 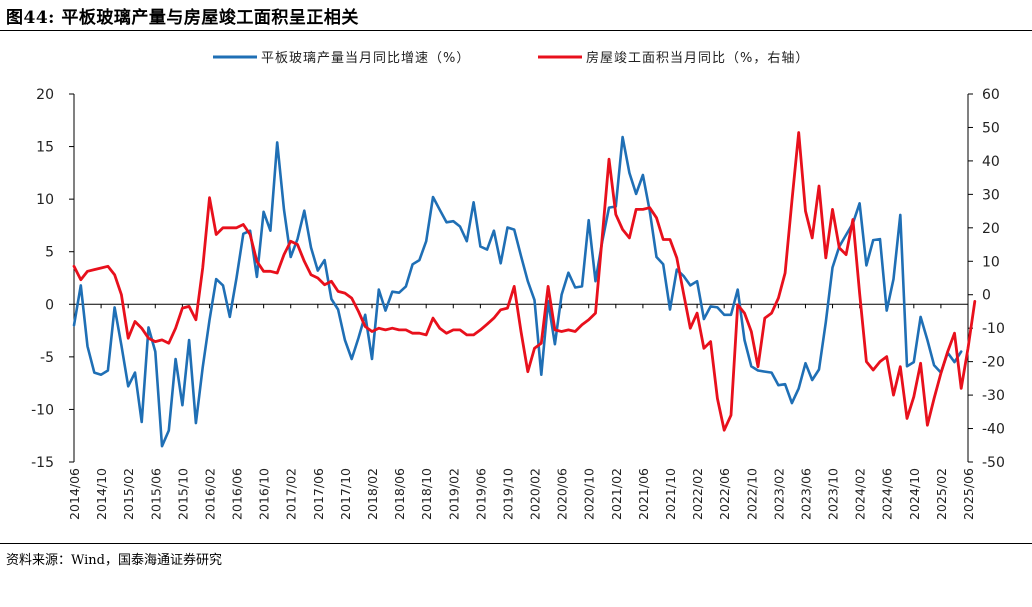 What do you see at coordinates (860, 494) in the screenshot?
I see `x-tick-label: 2024/02` at bounding box center [860, 494].